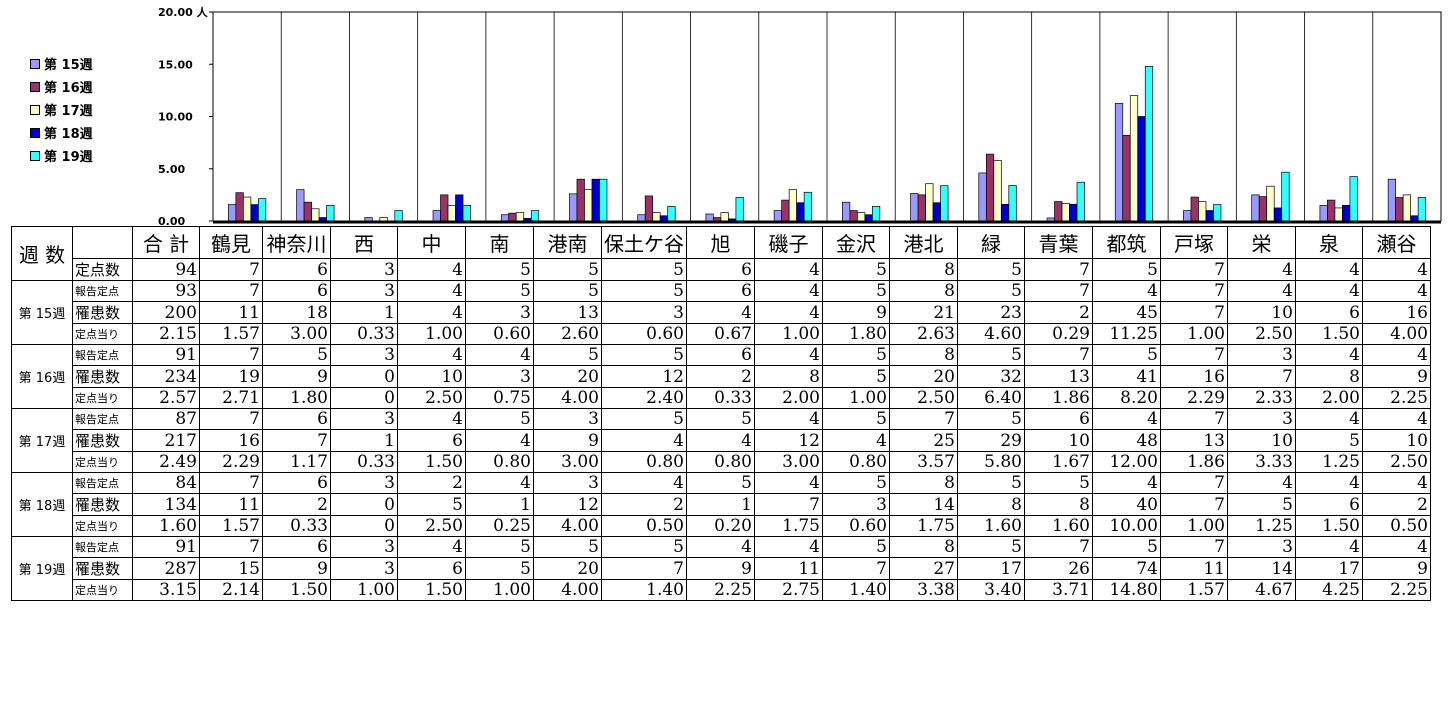 The width and height of the screenshot is (1453, 713). I want to click on legend-swatch, so click(35, 109).